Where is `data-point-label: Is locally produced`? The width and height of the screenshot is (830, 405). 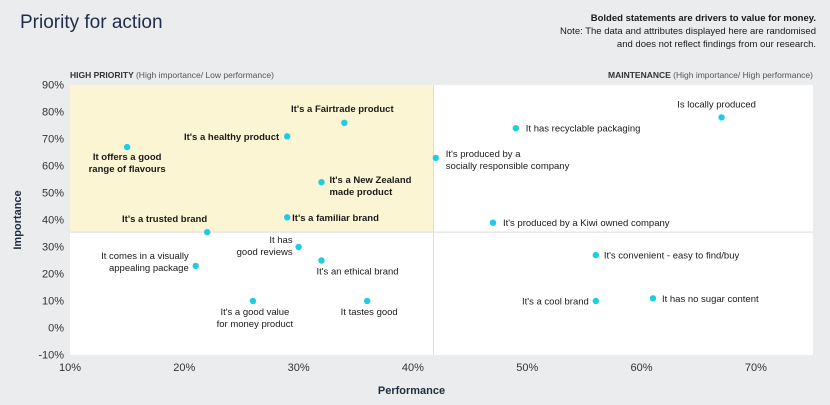
data-point-label: Is locally produced is located at coordinates (716, 104).